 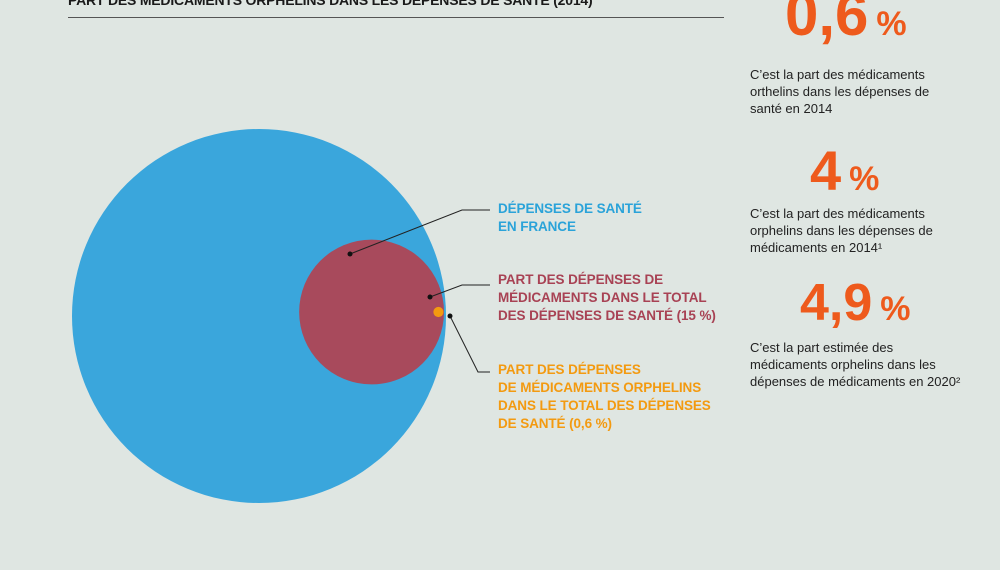 What do you see at coordinates (891, 24) in the screenshot?
I see `stat-unit-1: %` at bounding box center [891, 24].